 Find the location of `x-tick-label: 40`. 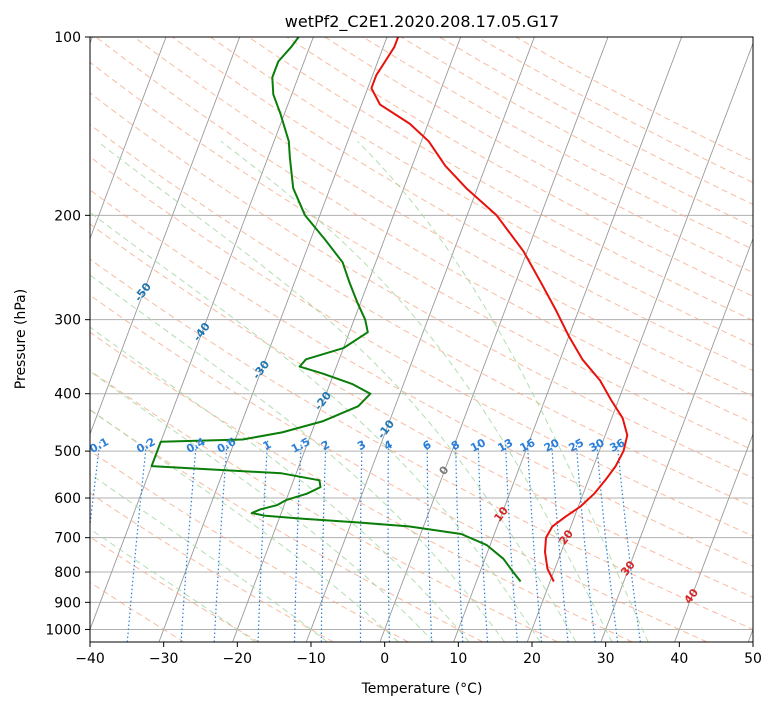

x-tick-label: 40 is located at coordinates (679, 659).